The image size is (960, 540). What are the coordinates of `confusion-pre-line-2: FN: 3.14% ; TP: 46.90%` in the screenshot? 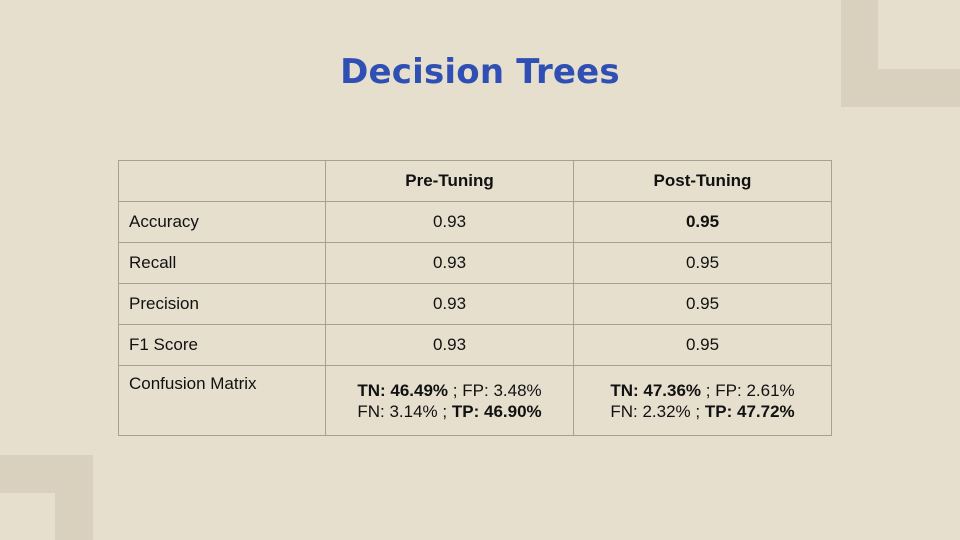 It's located at (449, 411).